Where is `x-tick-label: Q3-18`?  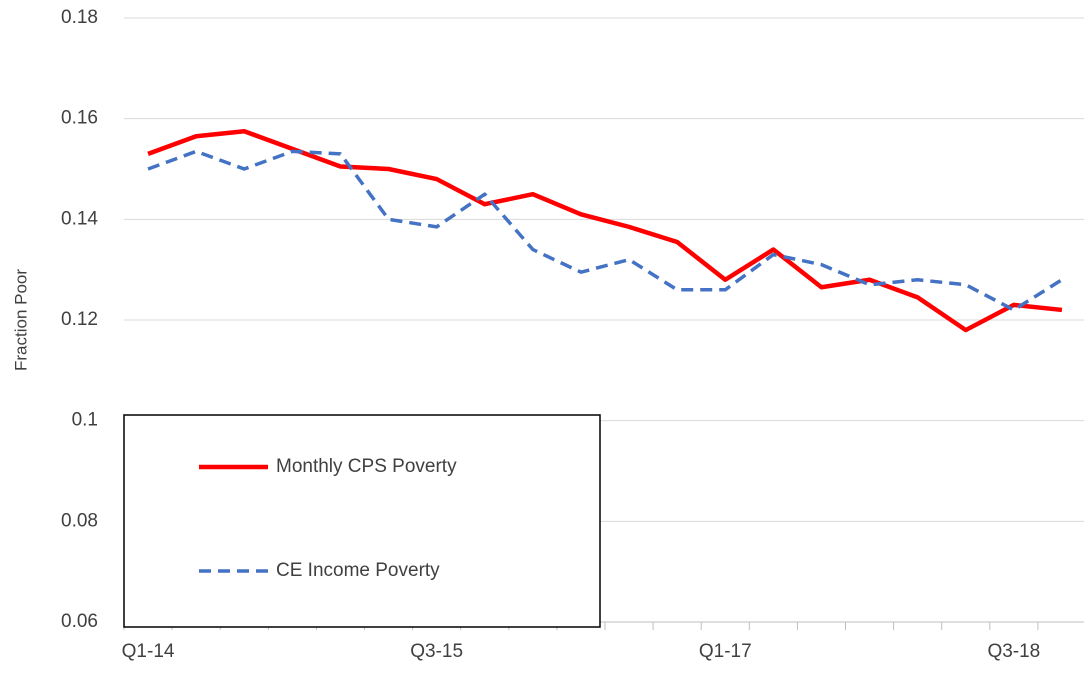
x-tick-label: Q3-18 is located at coordinates (1013, 651).